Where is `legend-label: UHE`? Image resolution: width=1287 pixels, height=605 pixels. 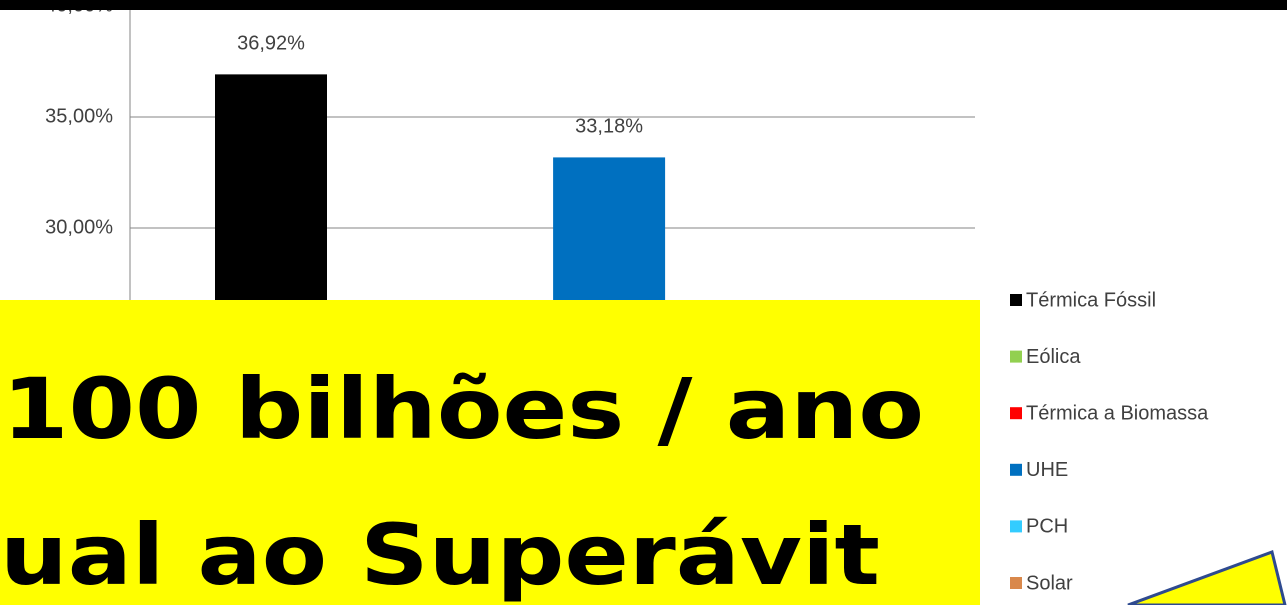 legend-label: UHE is located at coordinates (1047, 470).